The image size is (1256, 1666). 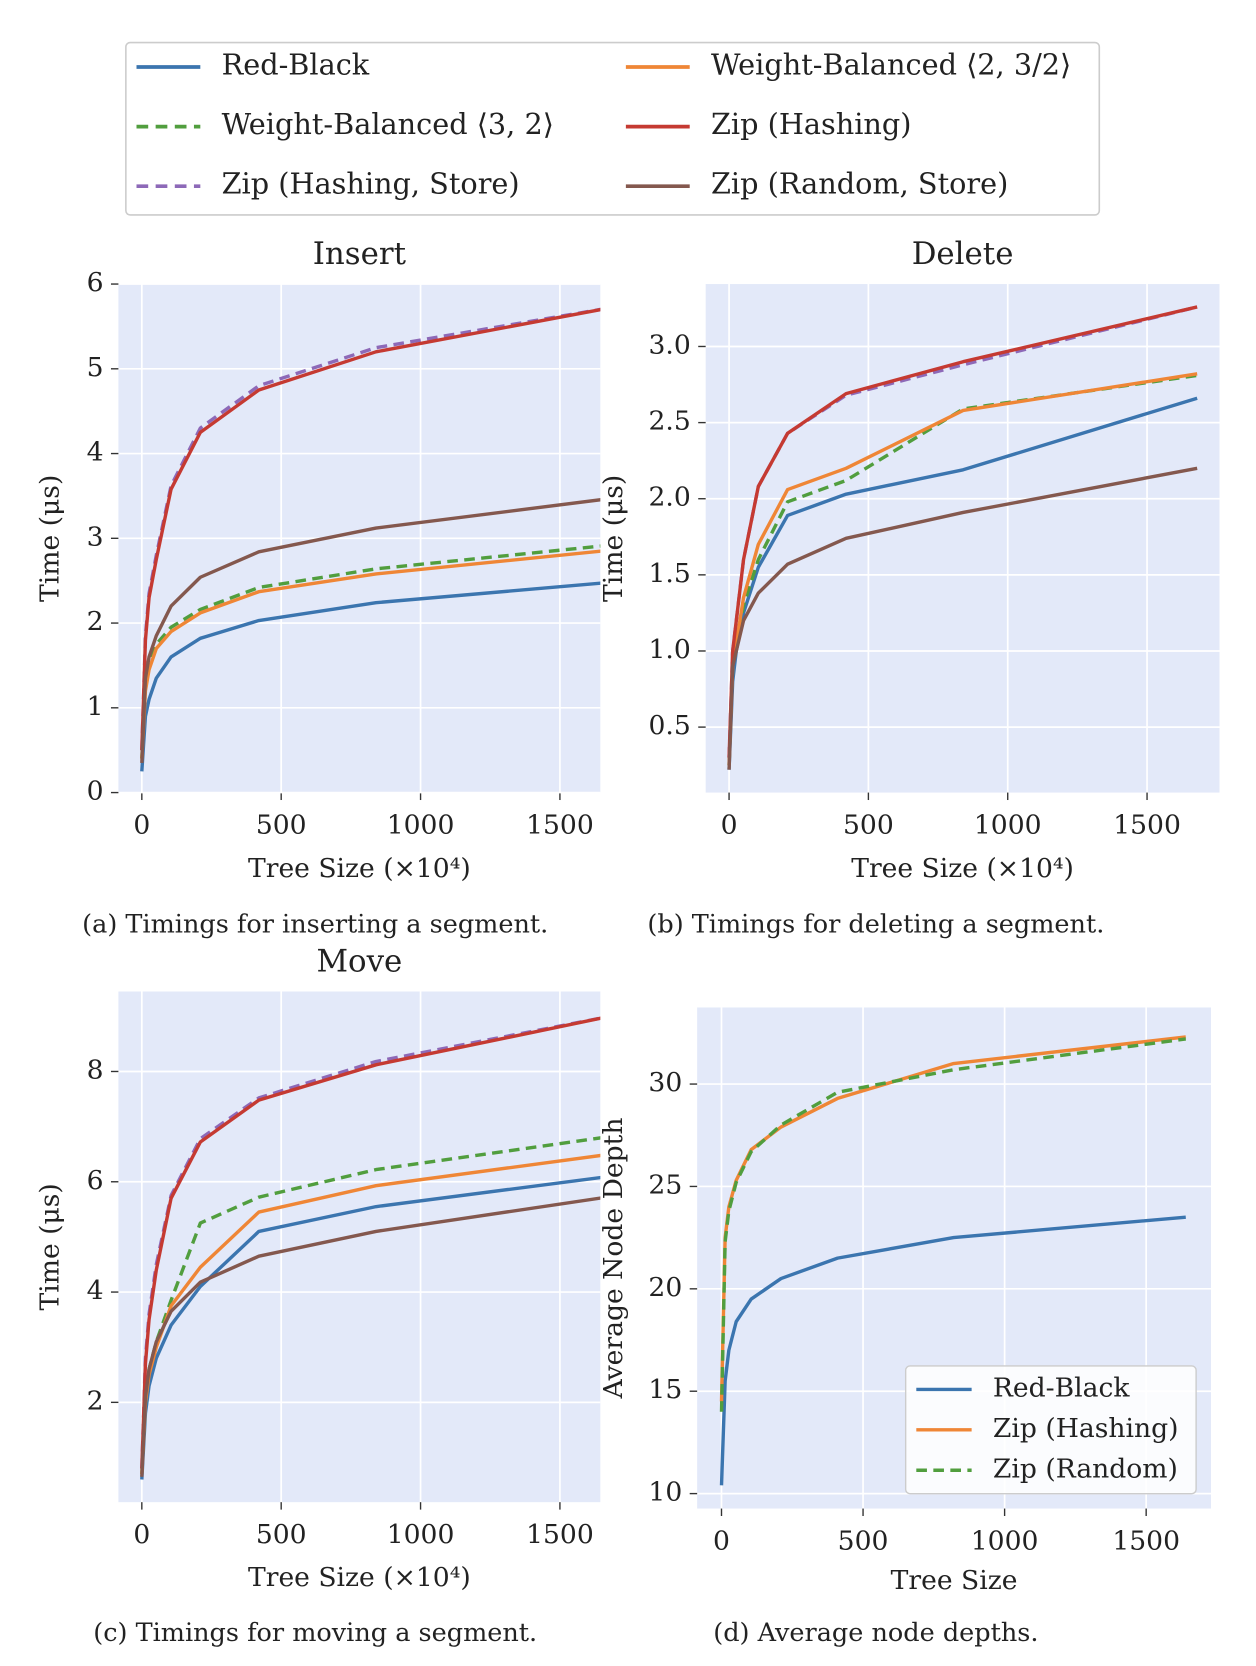 What do you see at coordinates (665, 1082) in the screenshot?
I see `y-tick-label: 30` at bounding box center [665, 1082].